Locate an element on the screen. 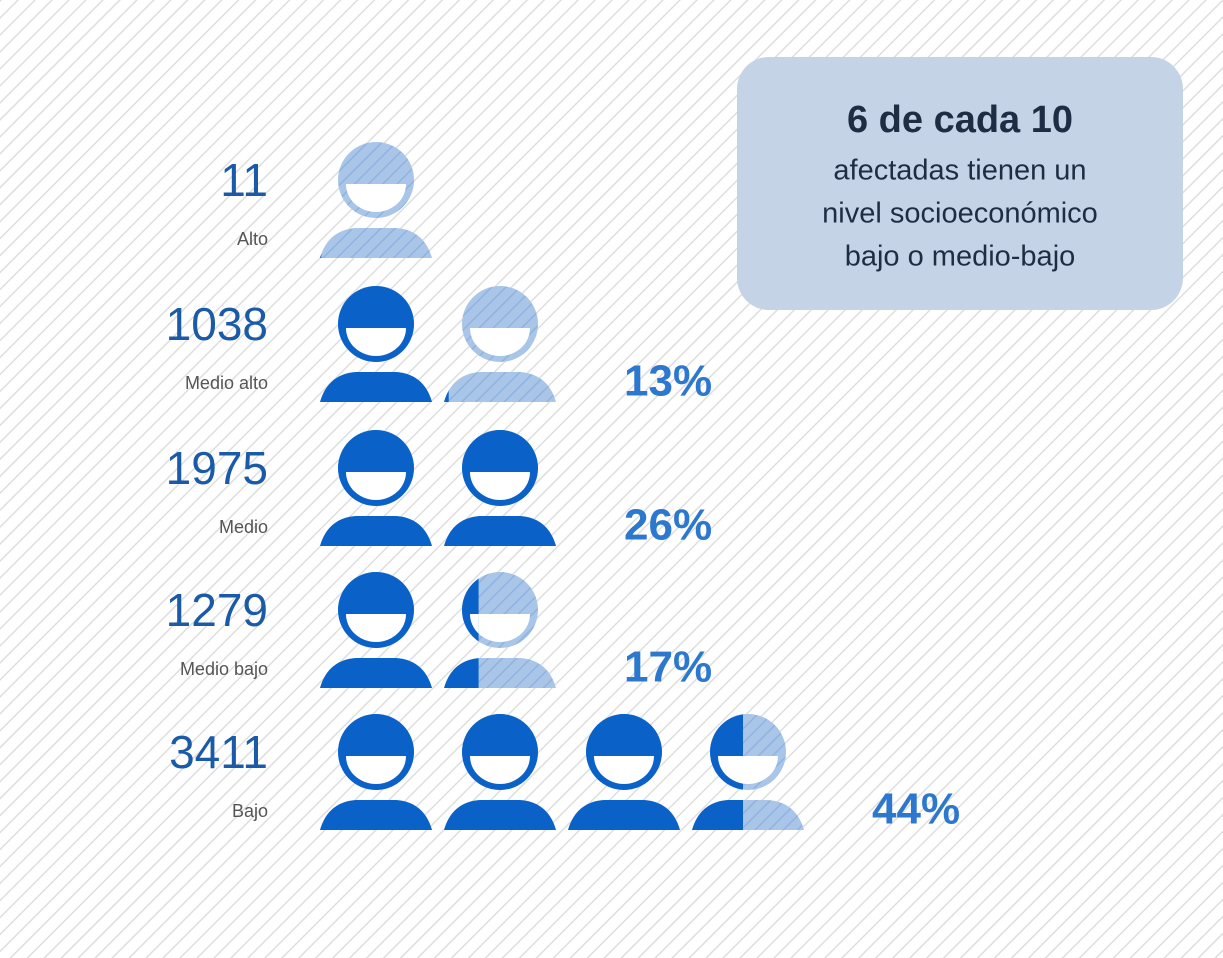  category-label: Medio is located at coordinates (243, 527).